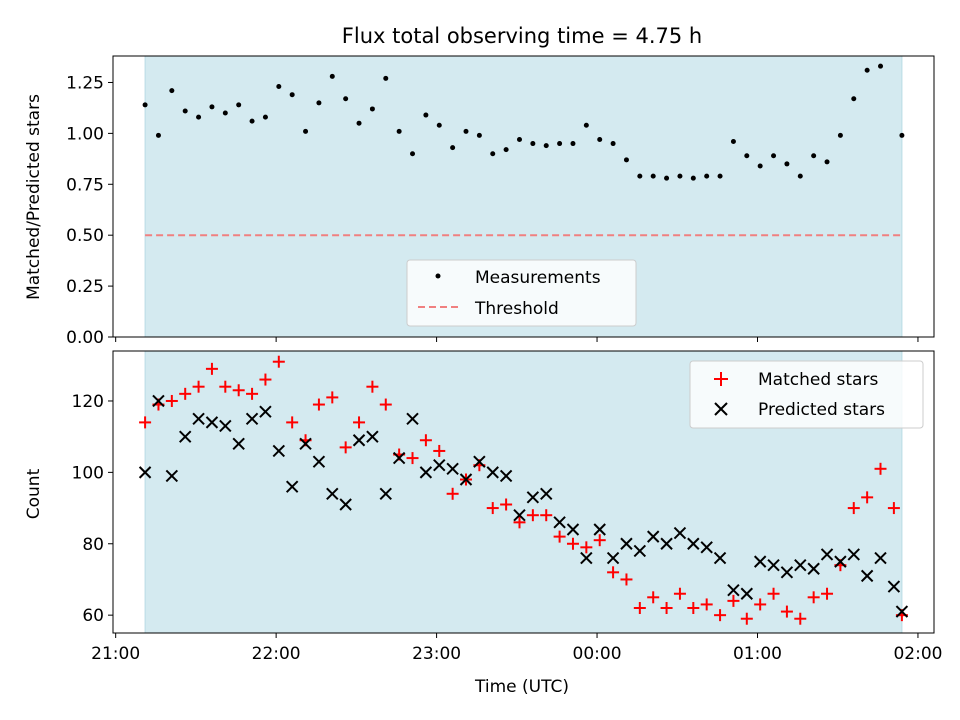  Describe the element at coordinates (276, 654) in the screenshot. I see `x-tick-label: 22:00` at that location.